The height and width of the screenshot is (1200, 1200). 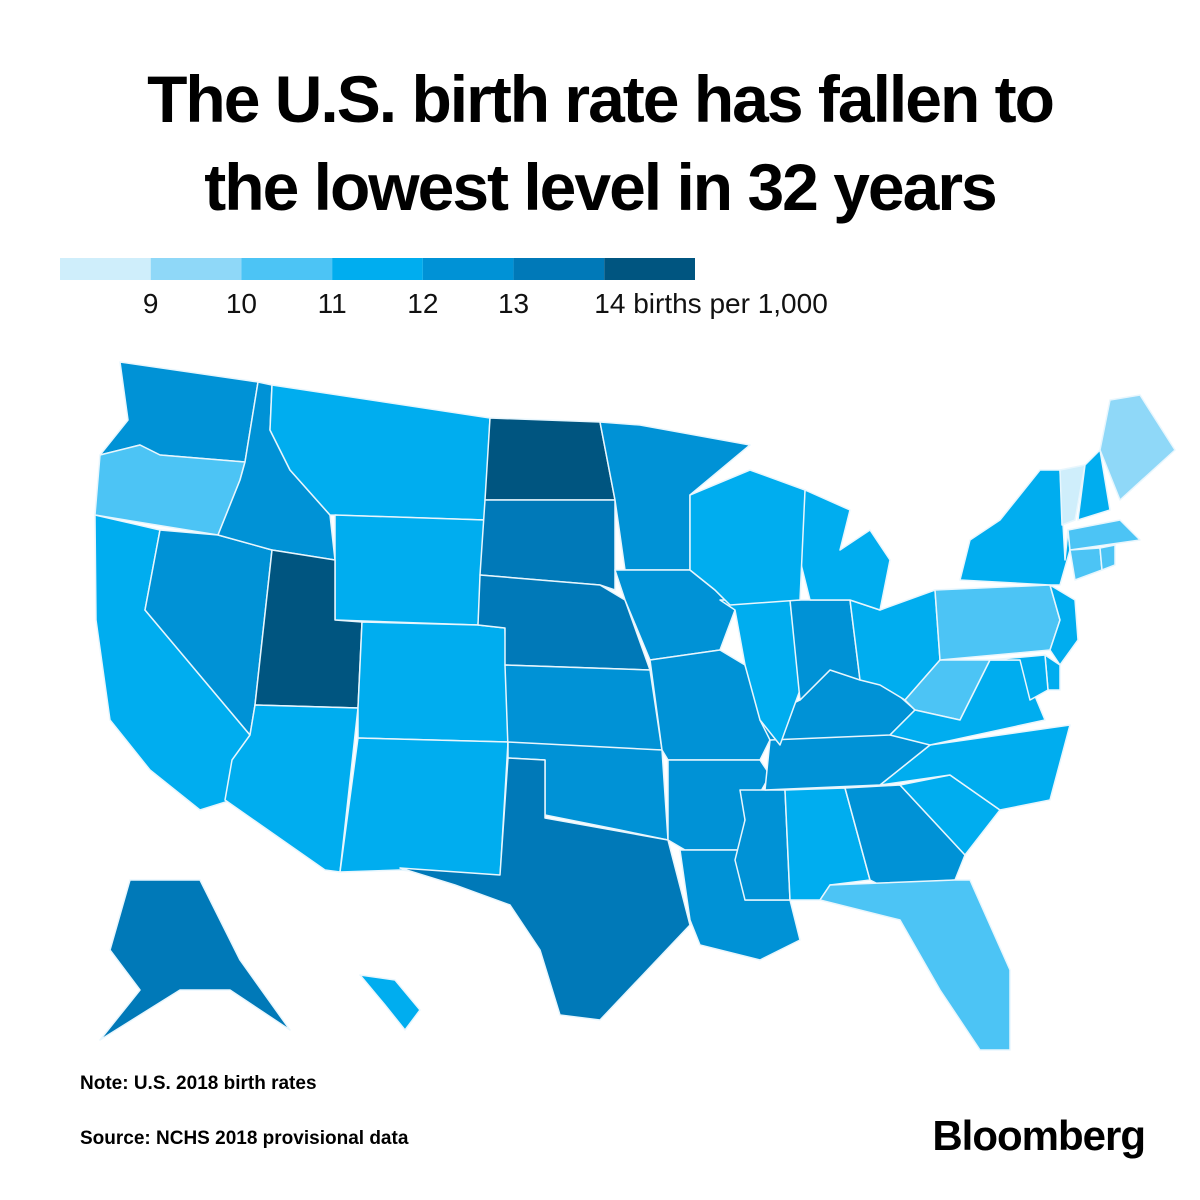 What do you see at coordinates (513, 303) in the screenshot?
I see `legend-tick-label: 13` at bounding box center [513, 303].